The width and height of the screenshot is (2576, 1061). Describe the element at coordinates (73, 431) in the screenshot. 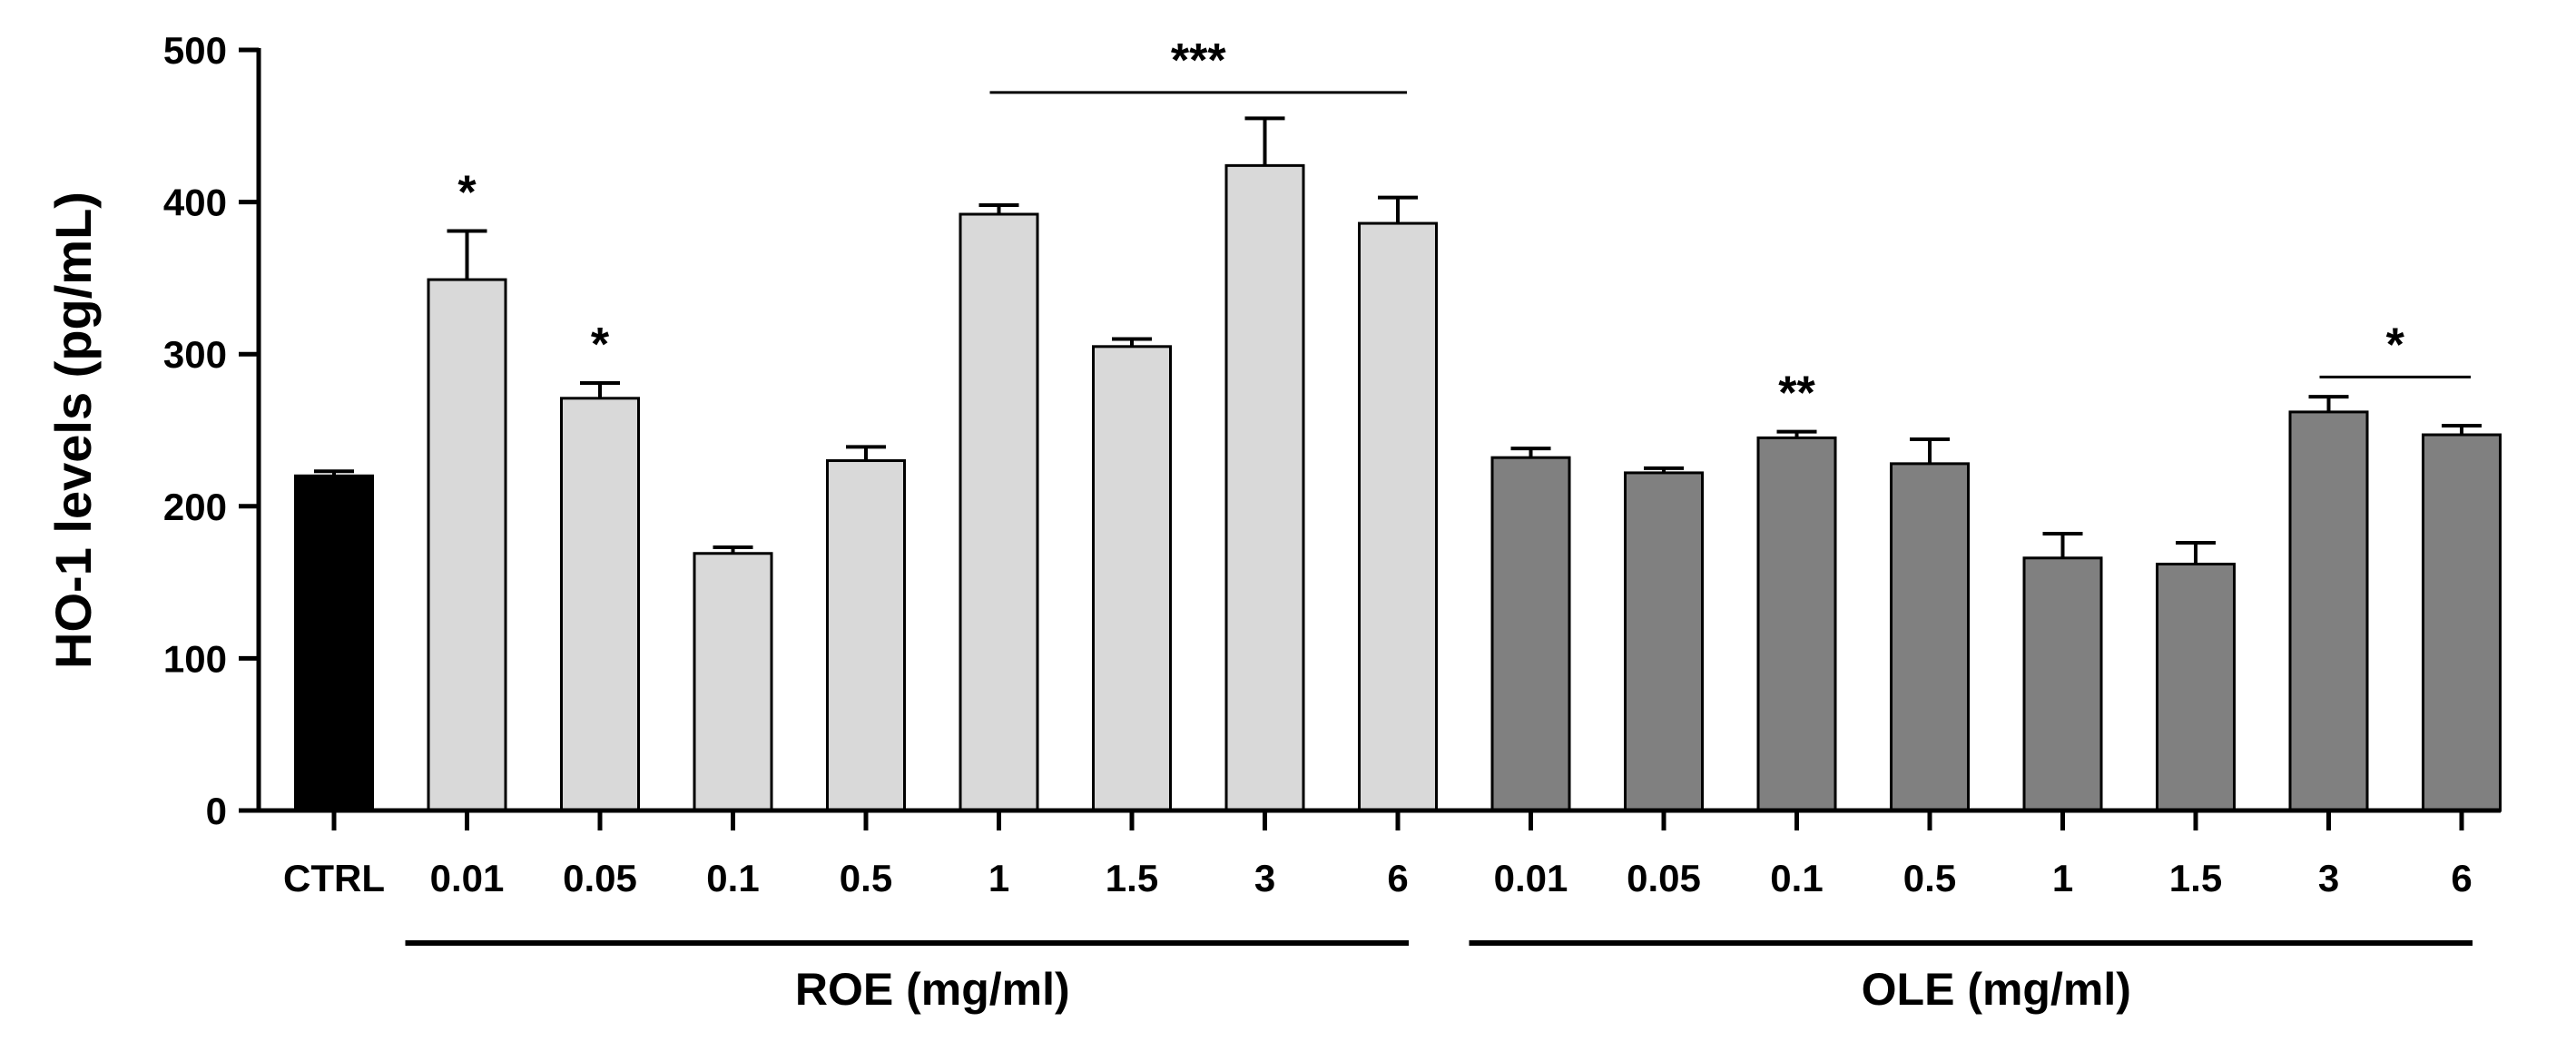

I see `y-axis-title: HO-1 levels (pg/mL)` at that location.